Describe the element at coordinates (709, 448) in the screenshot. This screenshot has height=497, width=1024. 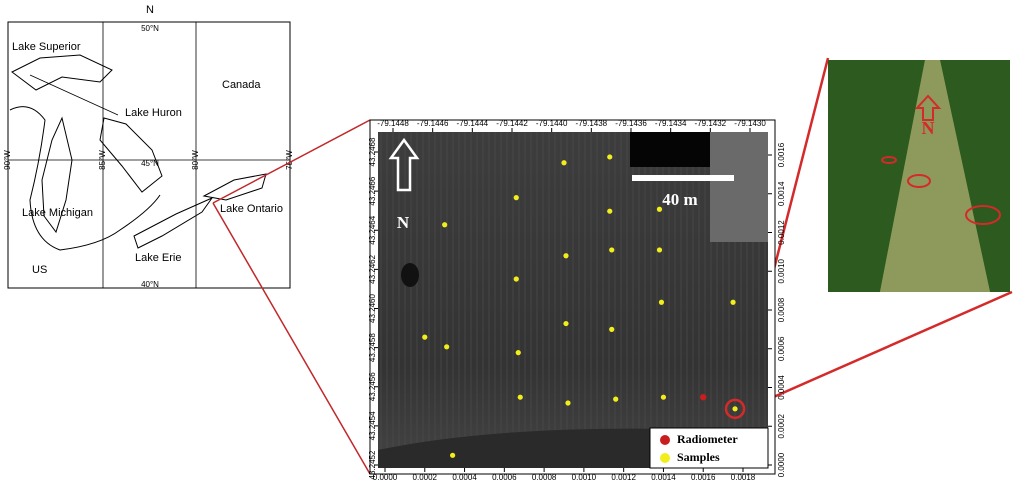
I see `legend` at that location.